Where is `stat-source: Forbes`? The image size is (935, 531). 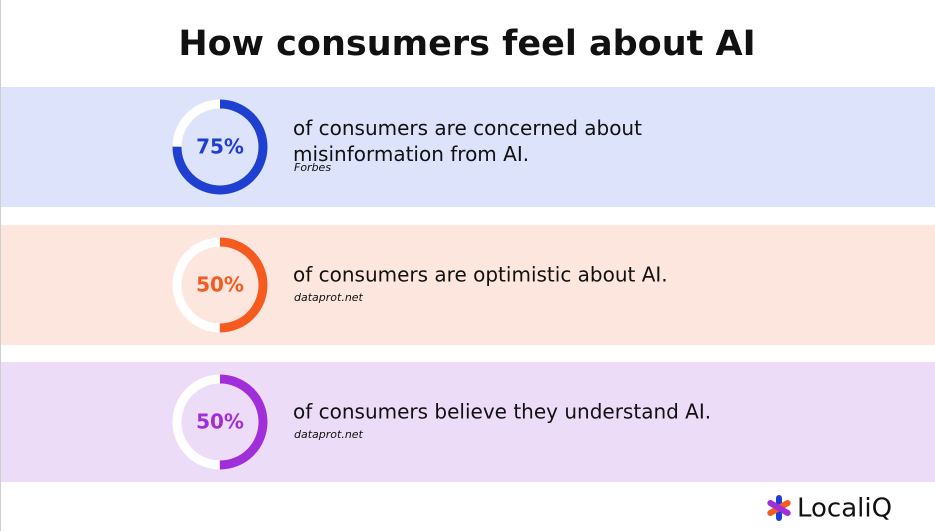
stat-source: Forbes is located at coordinates (312, 167).